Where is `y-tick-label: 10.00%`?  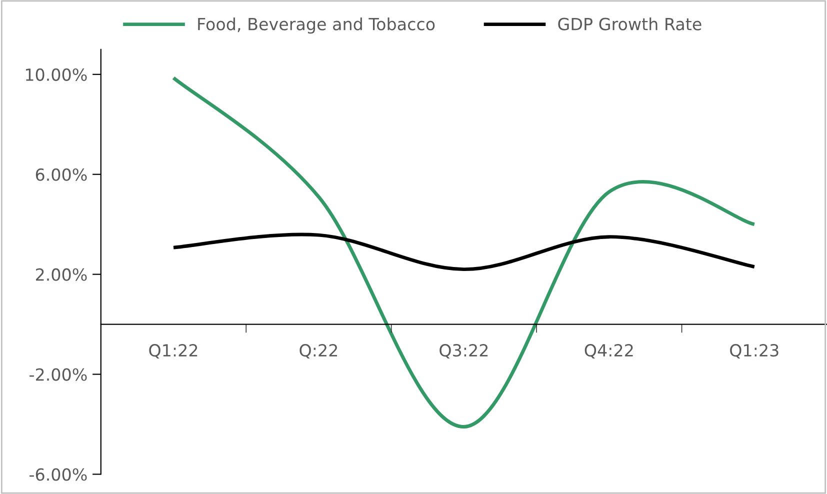
y-tick-label: 10.00% is located at coordinates (56, 74).